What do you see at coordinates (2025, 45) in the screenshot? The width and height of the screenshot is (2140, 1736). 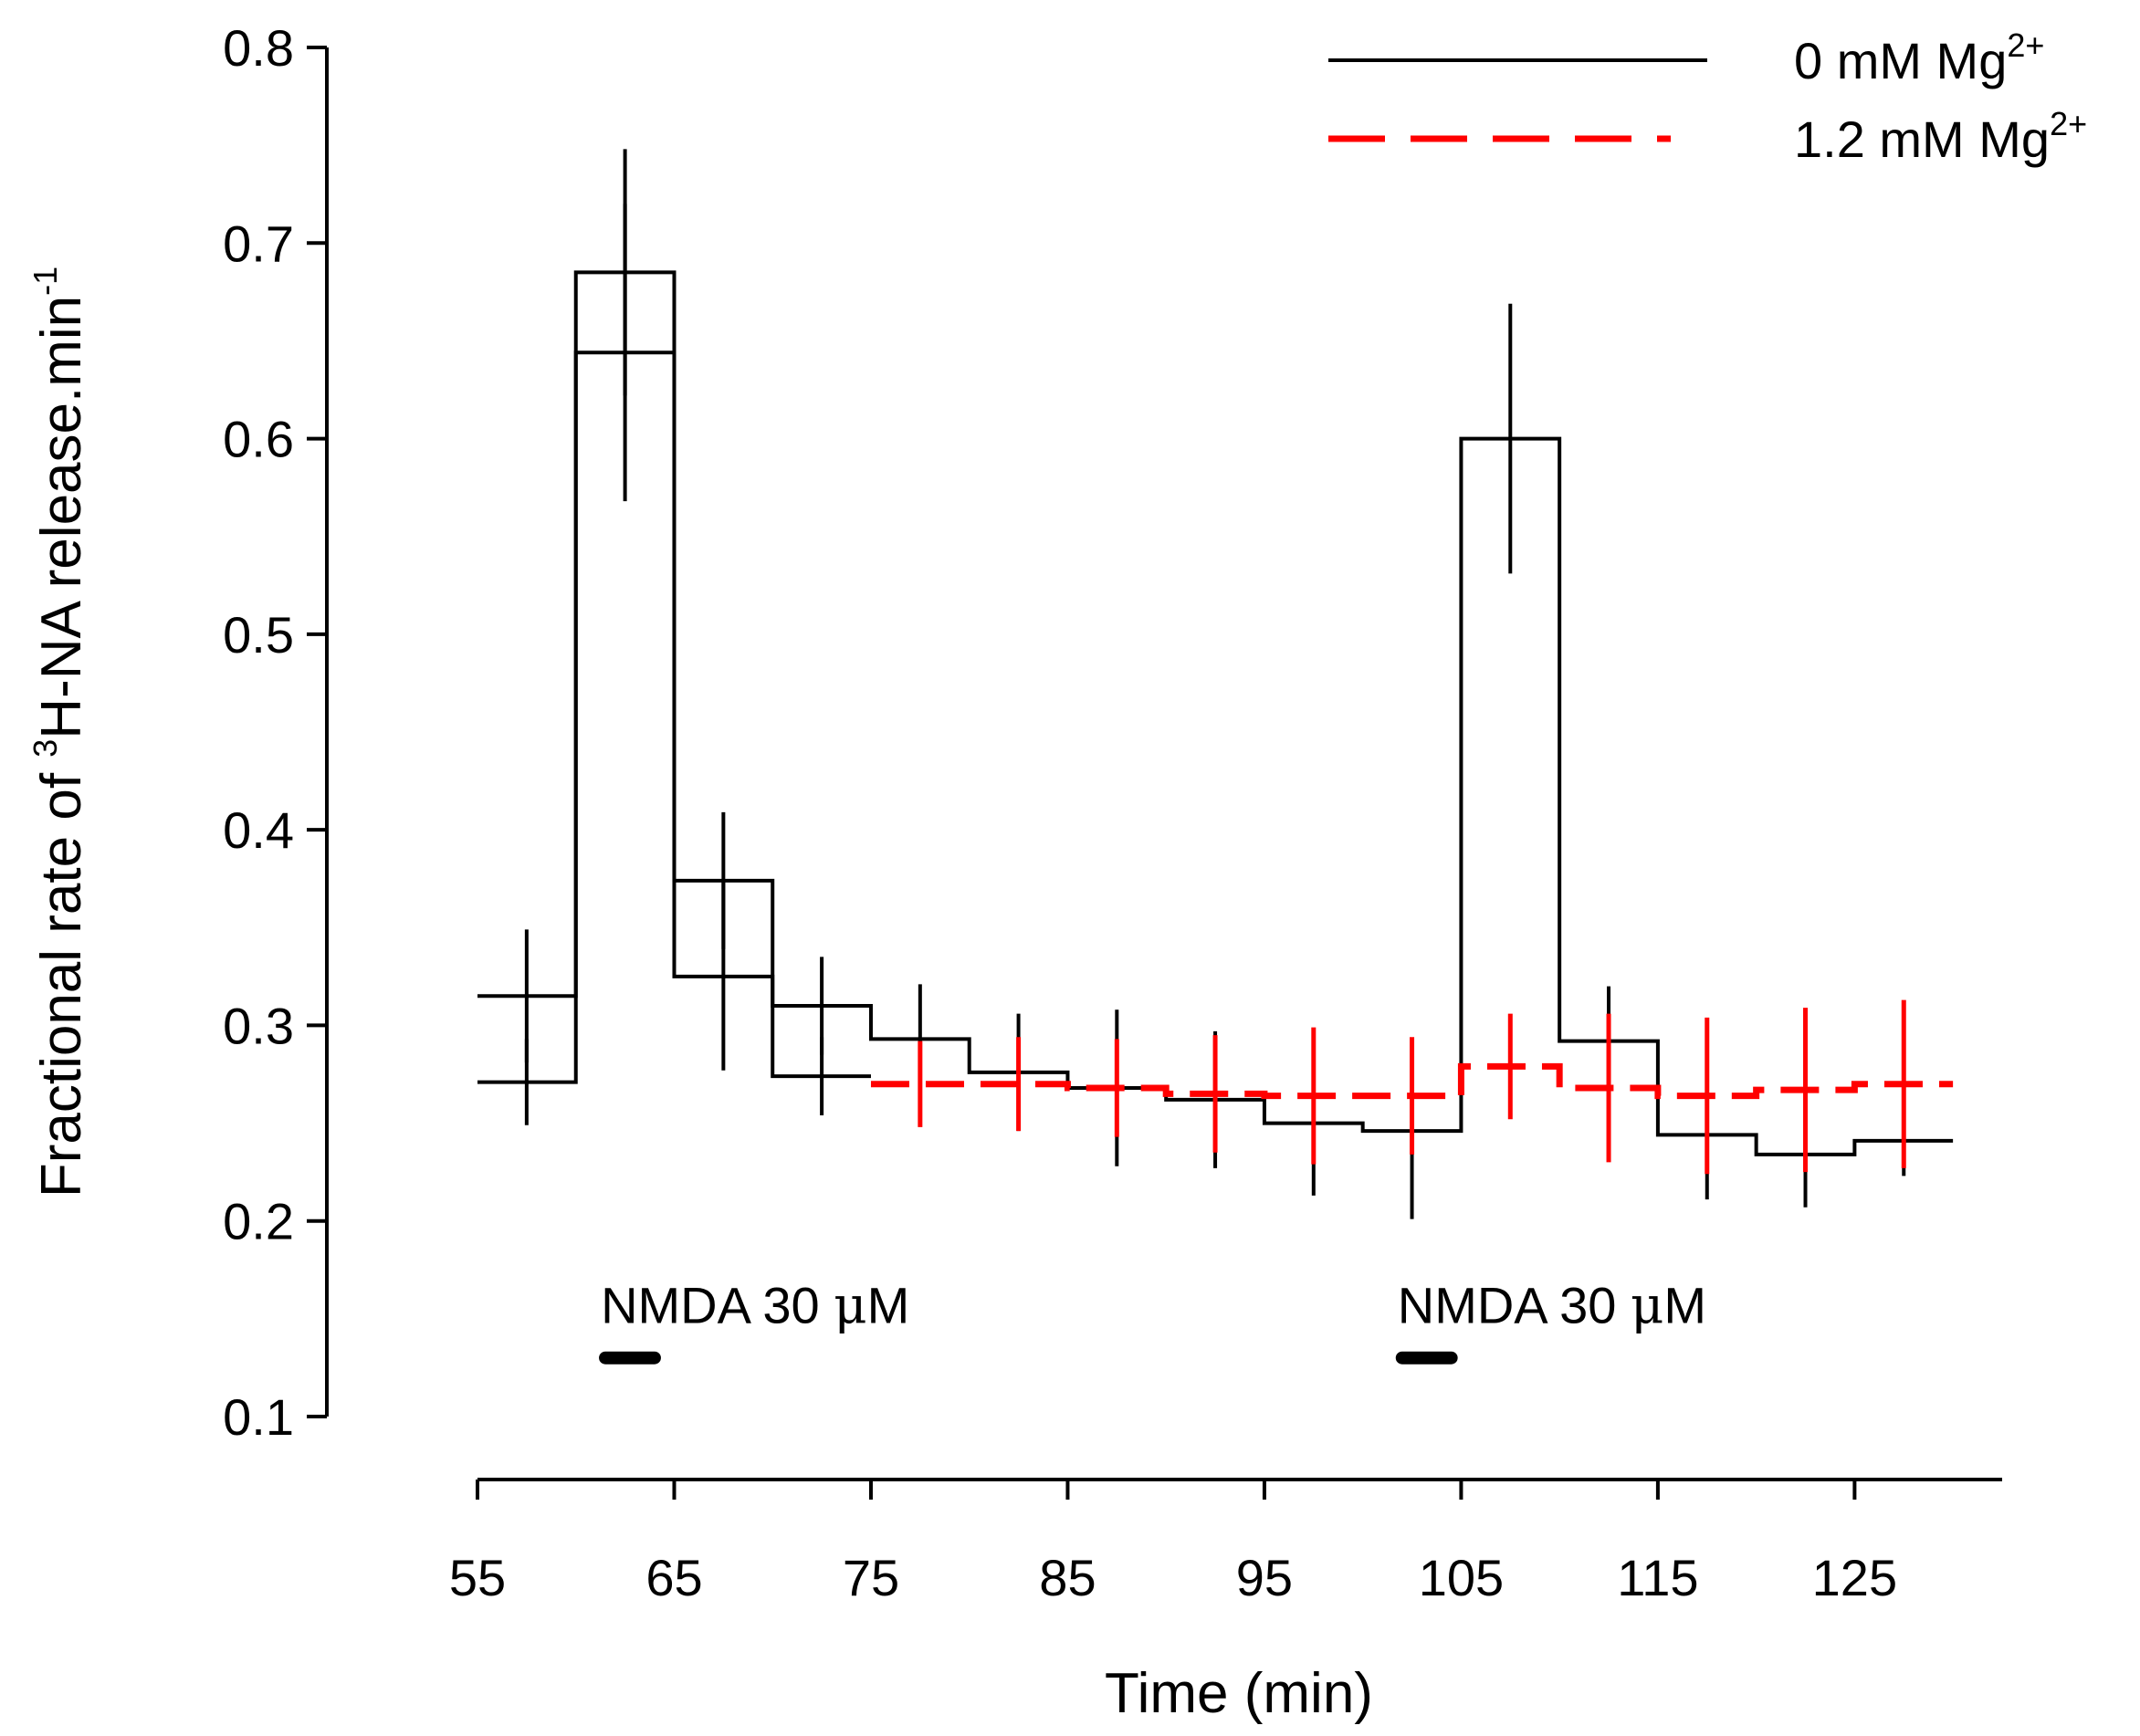 I see `legend-label-0mm-sup: 2+` at bounding box center [2025, 45].